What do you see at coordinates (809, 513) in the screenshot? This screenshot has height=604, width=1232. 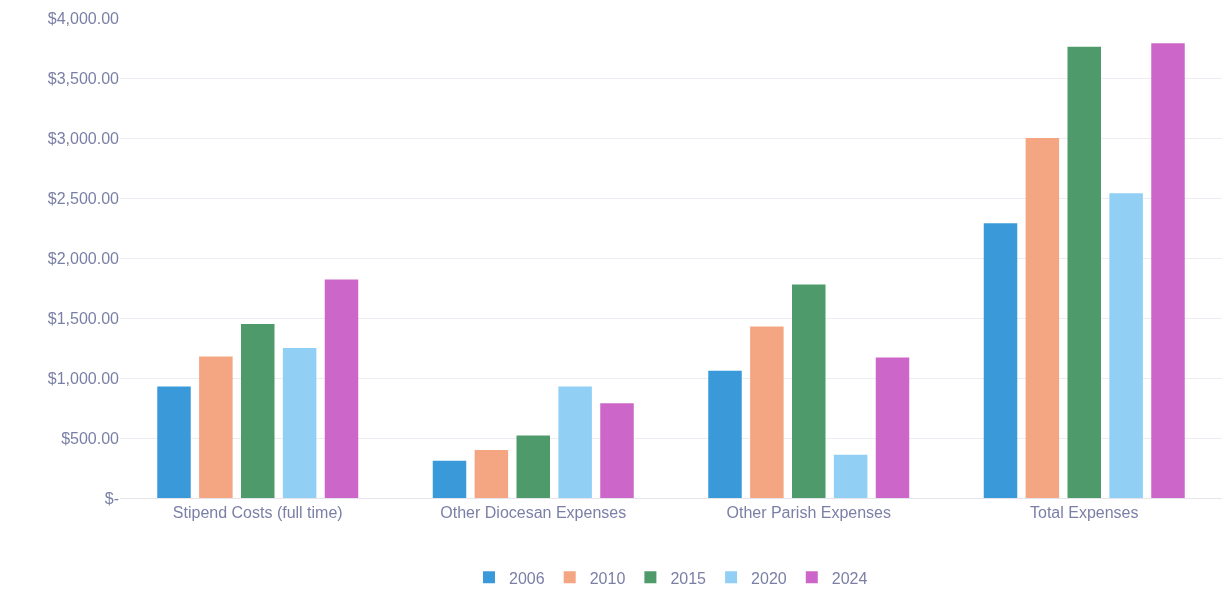 I see `x-tick-label: Other Parish Expenses` at bounding box center [809, 513].